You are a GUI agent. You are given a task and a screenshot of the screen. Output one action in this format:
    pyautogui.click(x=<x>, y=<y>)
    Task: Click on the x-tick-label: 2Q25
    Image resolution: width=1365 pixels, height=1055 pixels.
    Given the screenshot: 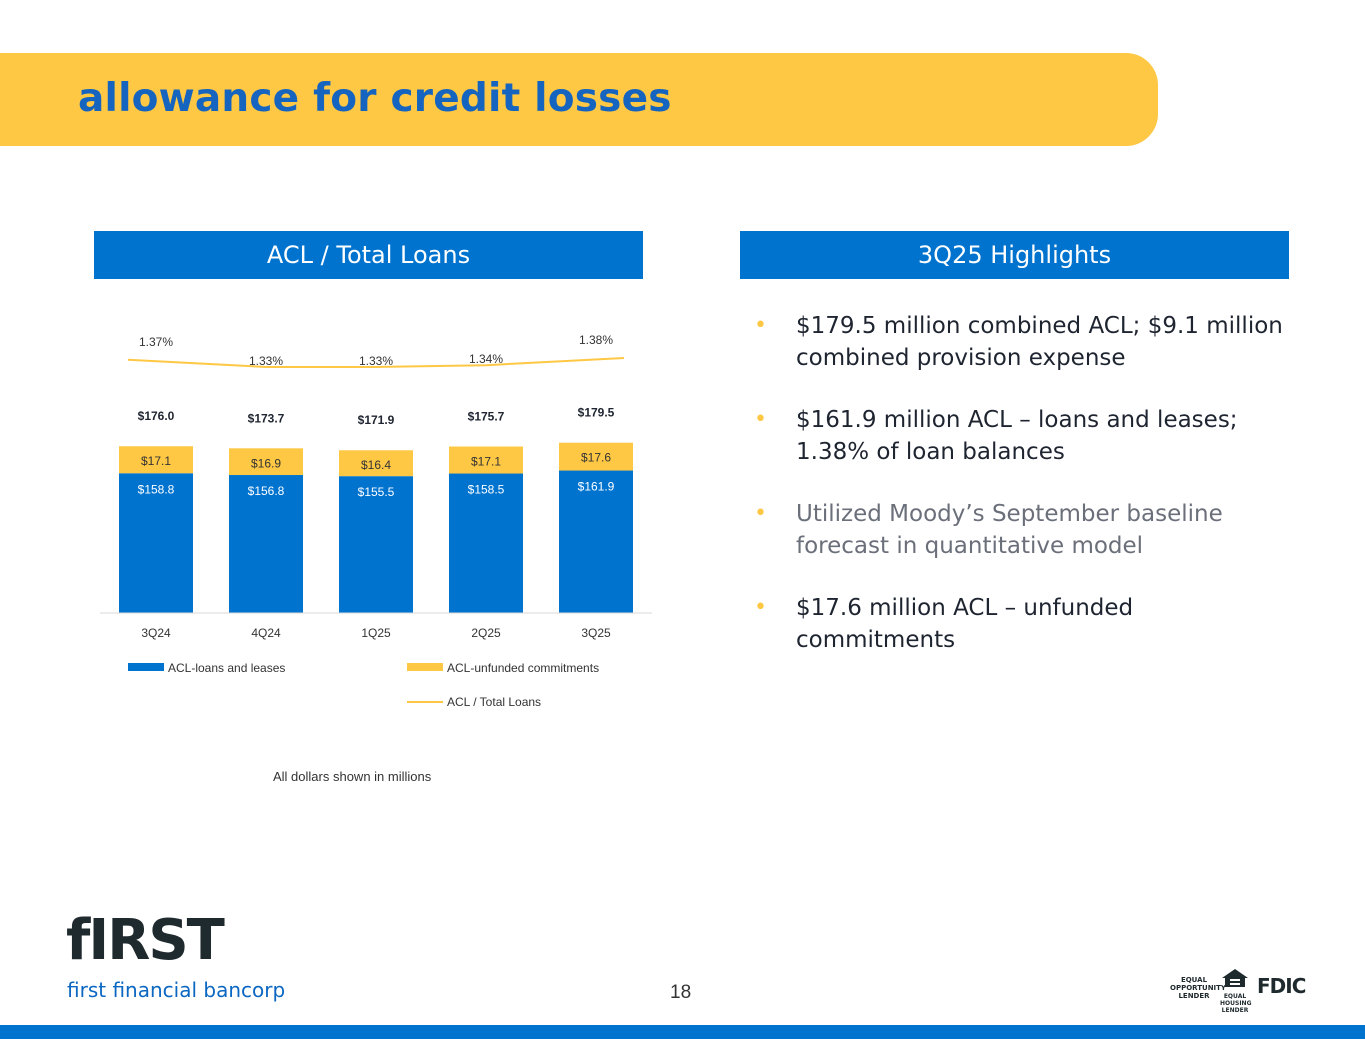 What is the action you would take?
    pyautogui.click(x=486, y=633)
    